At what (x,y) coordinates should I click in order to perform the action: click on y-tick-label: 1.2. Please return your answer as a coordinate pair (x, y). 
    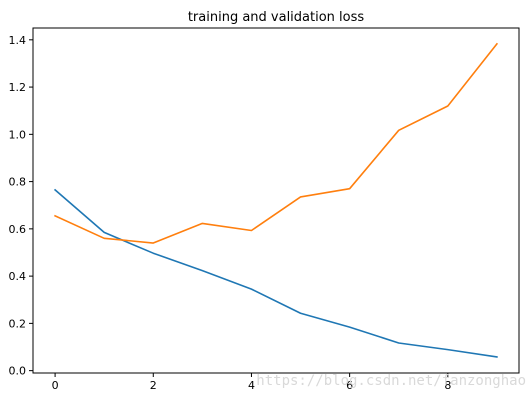
    Looking at the image, I should click on (18, 87).